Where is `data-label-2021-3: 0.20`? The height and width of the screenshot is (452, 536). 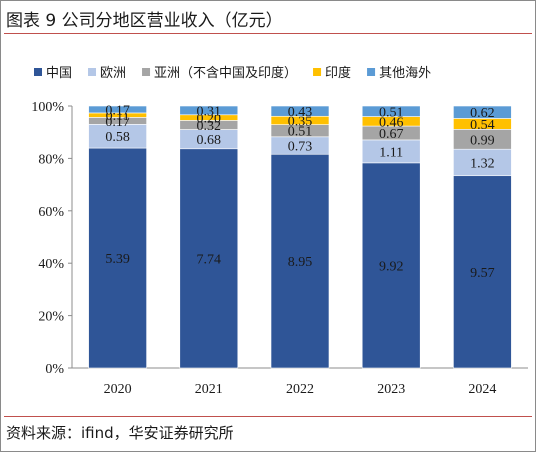 data-label-2021-3: 0.20 is located at coordinates (209, 119).